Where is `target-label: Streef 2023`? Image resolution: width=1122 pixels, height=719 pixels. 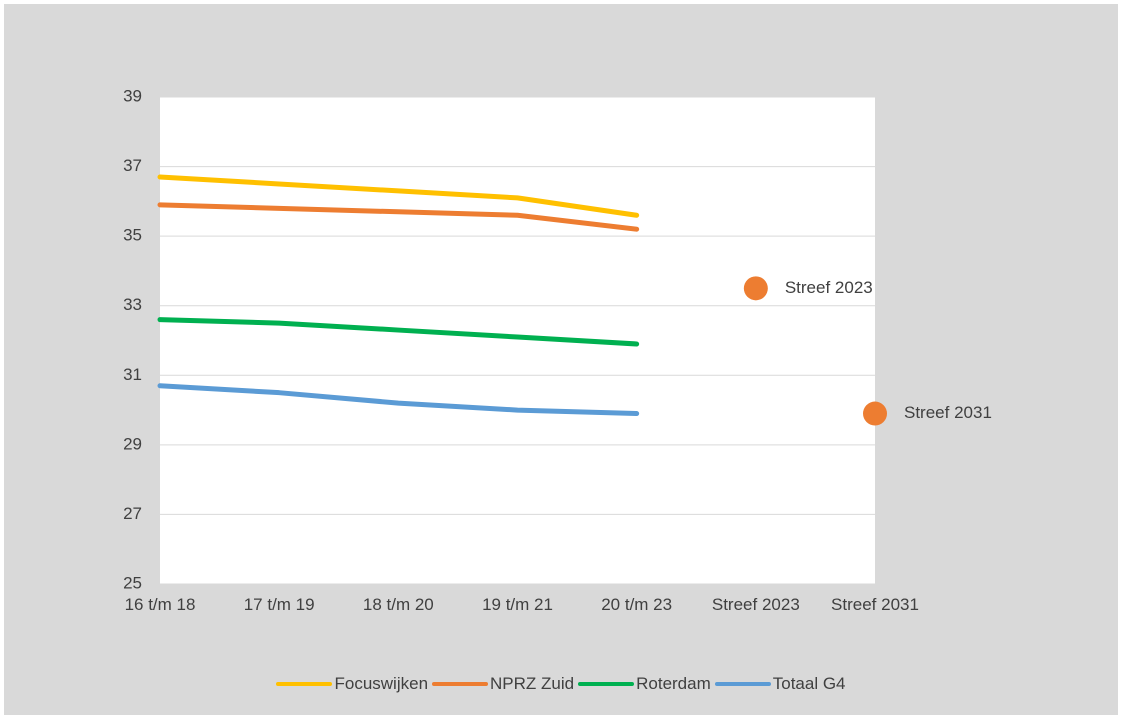
target-label: Streef 2023 is located at coordinates (829, 287).